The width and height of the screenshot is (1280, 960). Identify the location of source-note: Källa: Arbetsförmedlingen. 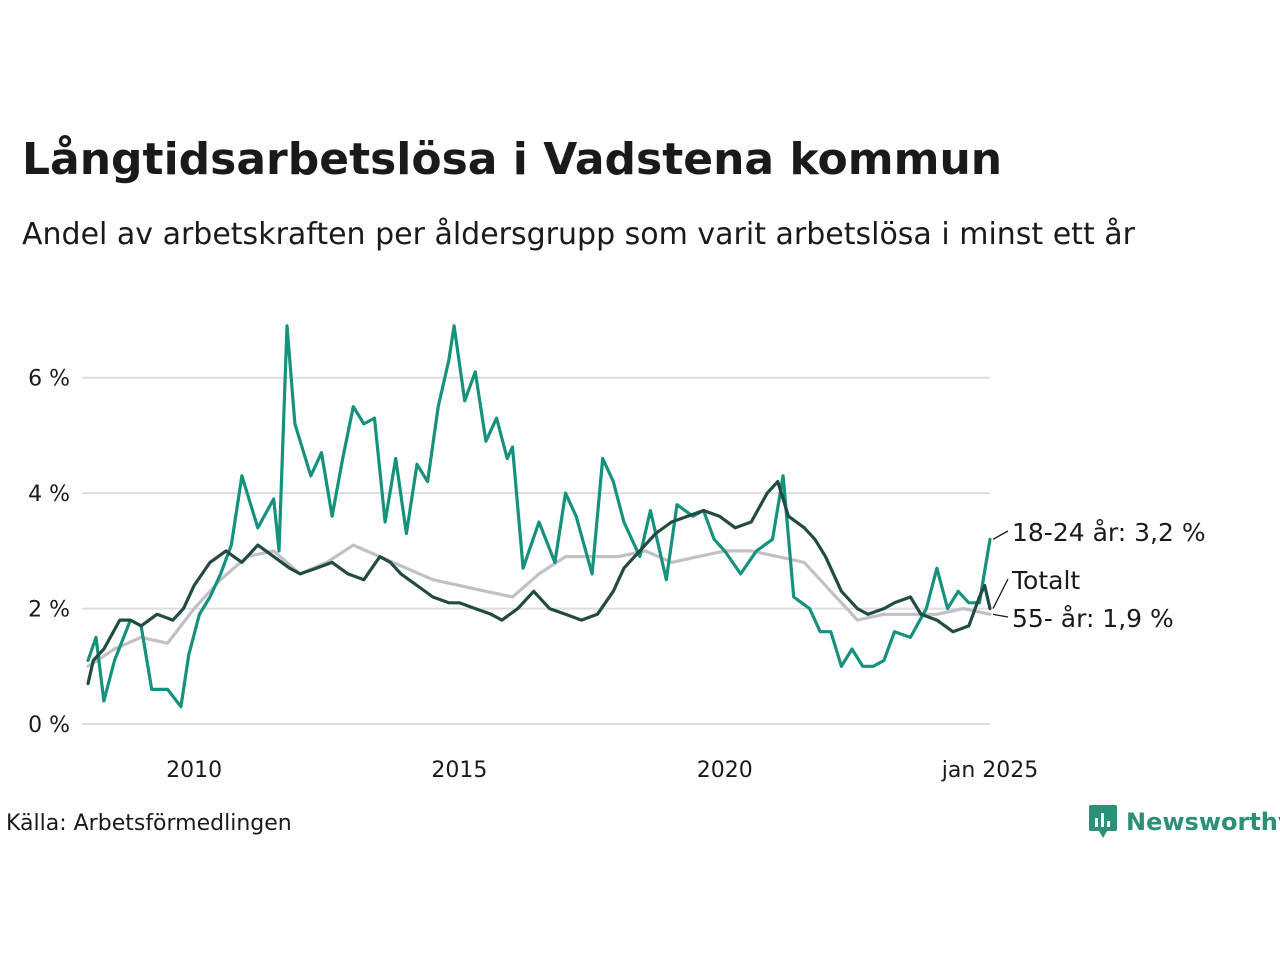
(149, 823).